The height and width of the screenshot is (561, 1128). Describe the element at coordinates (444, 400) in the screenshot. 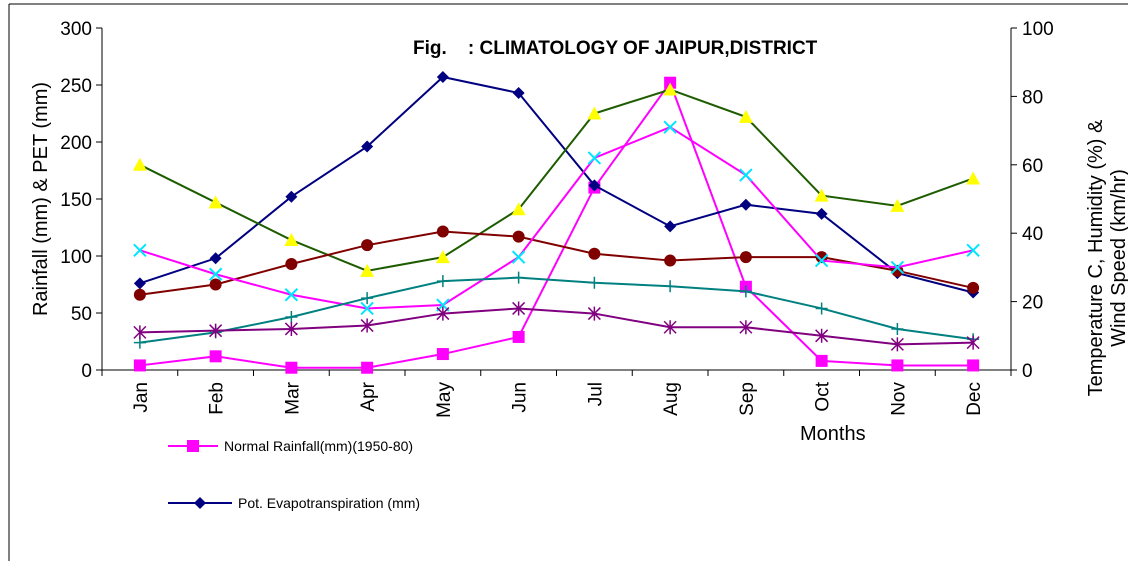

I see `x-tick-label: May` at that location.